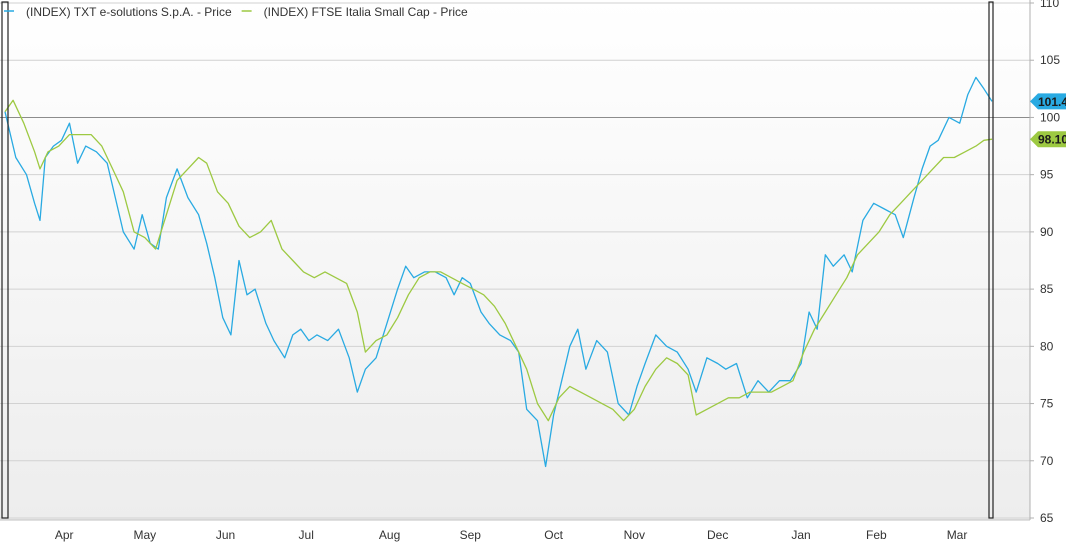  Describe the element at coordinates (876, 535) in the screenshot. I see `x-tick-label: Feb` at that location.